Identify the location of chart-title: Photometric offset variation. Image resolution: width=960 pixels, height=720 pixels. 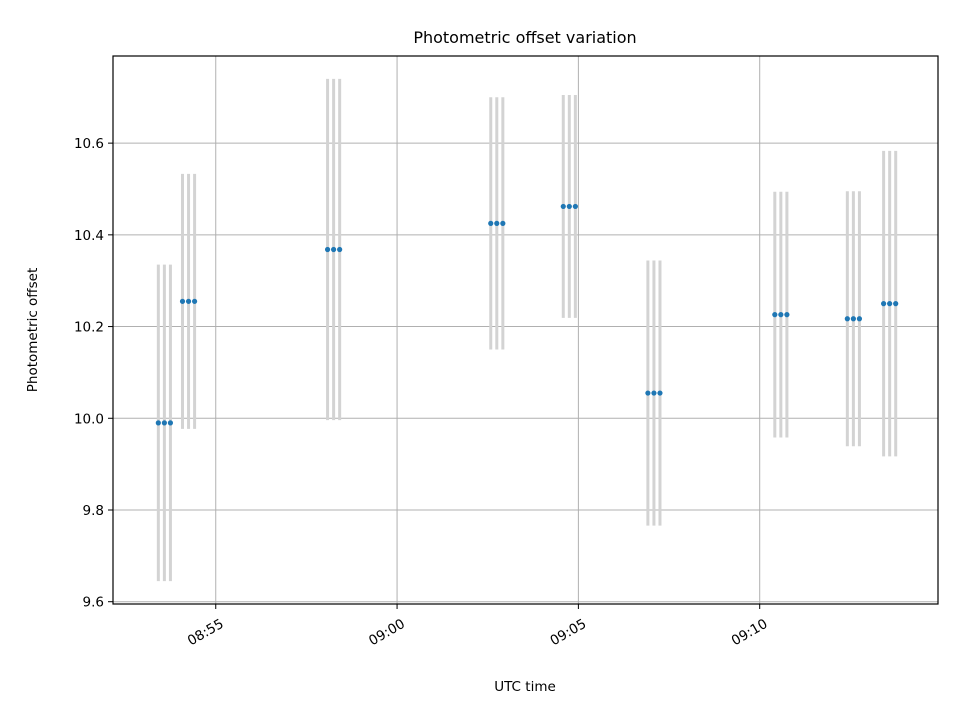
(524, 37).